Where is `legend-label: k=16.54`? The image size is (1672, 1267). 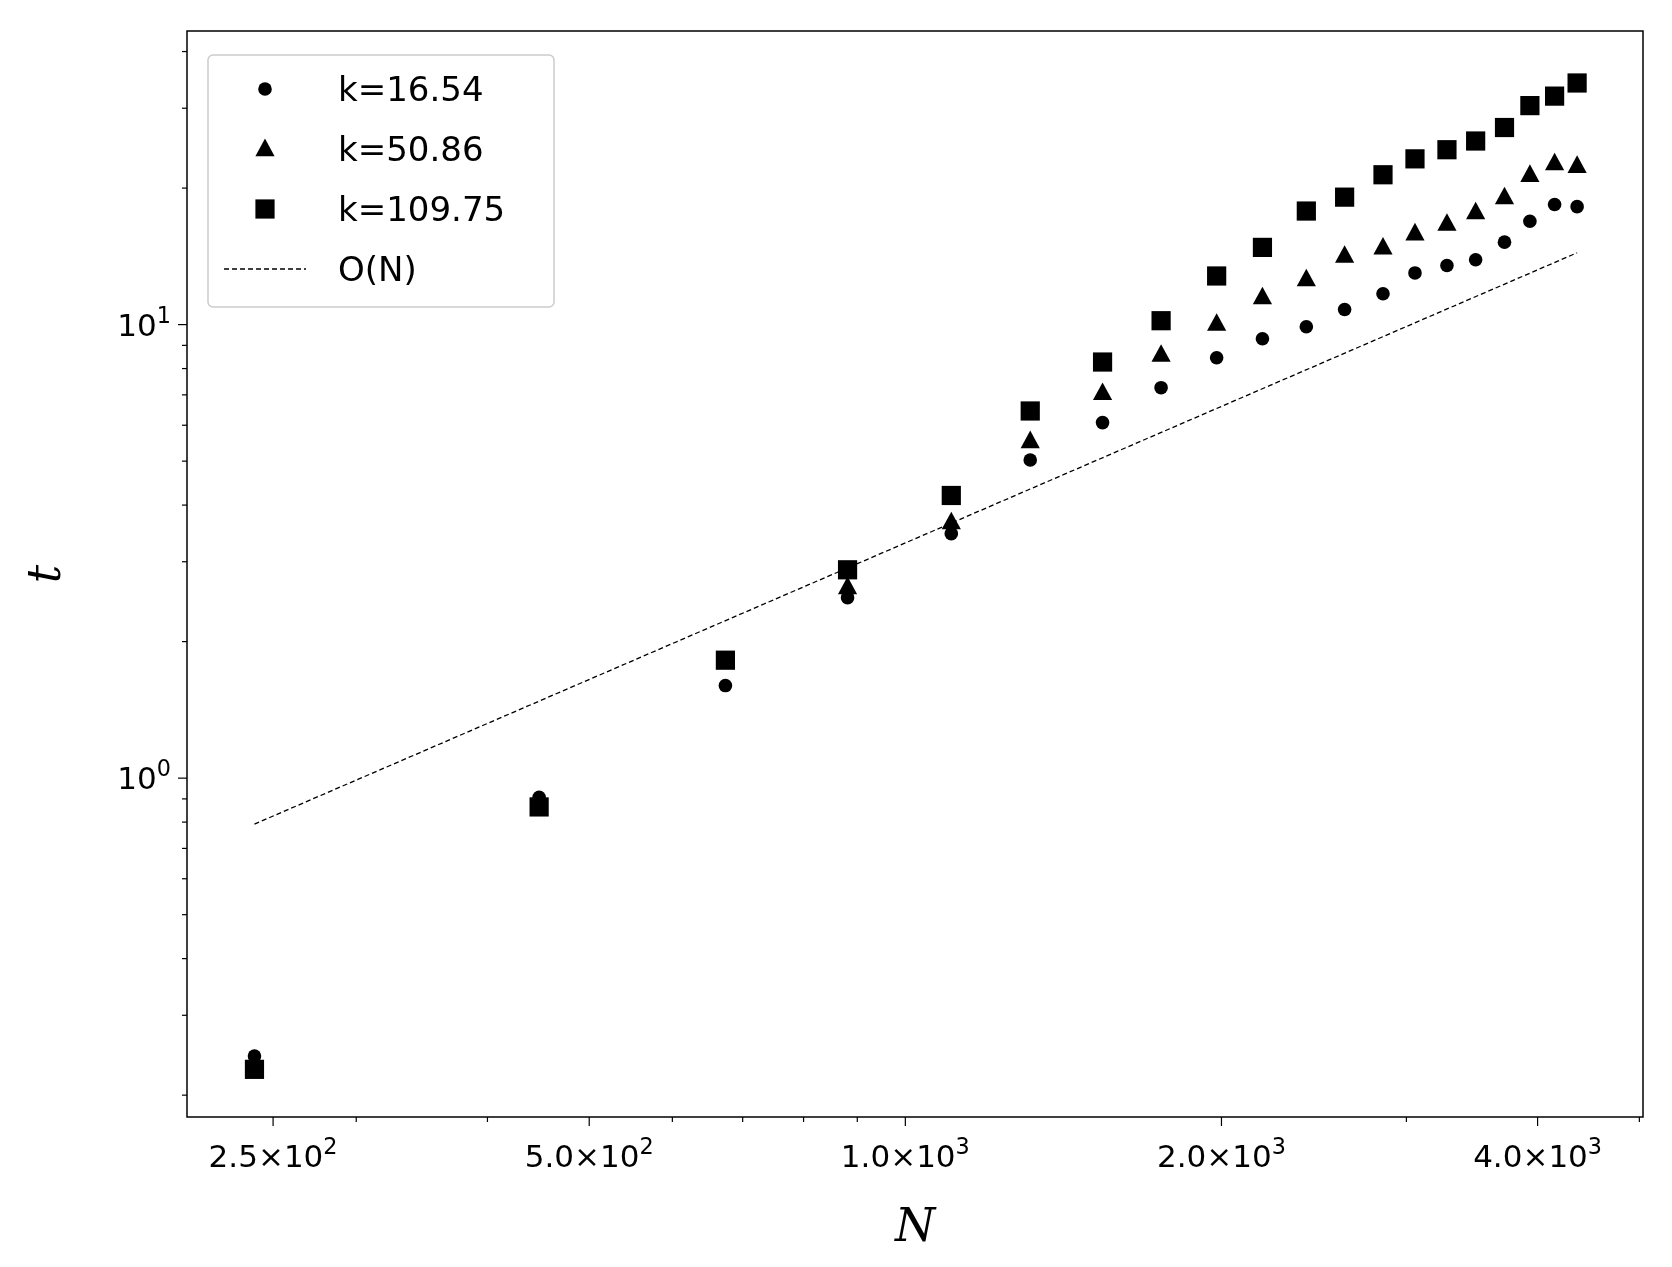 legend-label: k=16.54 is located at coordinates (411, 89).